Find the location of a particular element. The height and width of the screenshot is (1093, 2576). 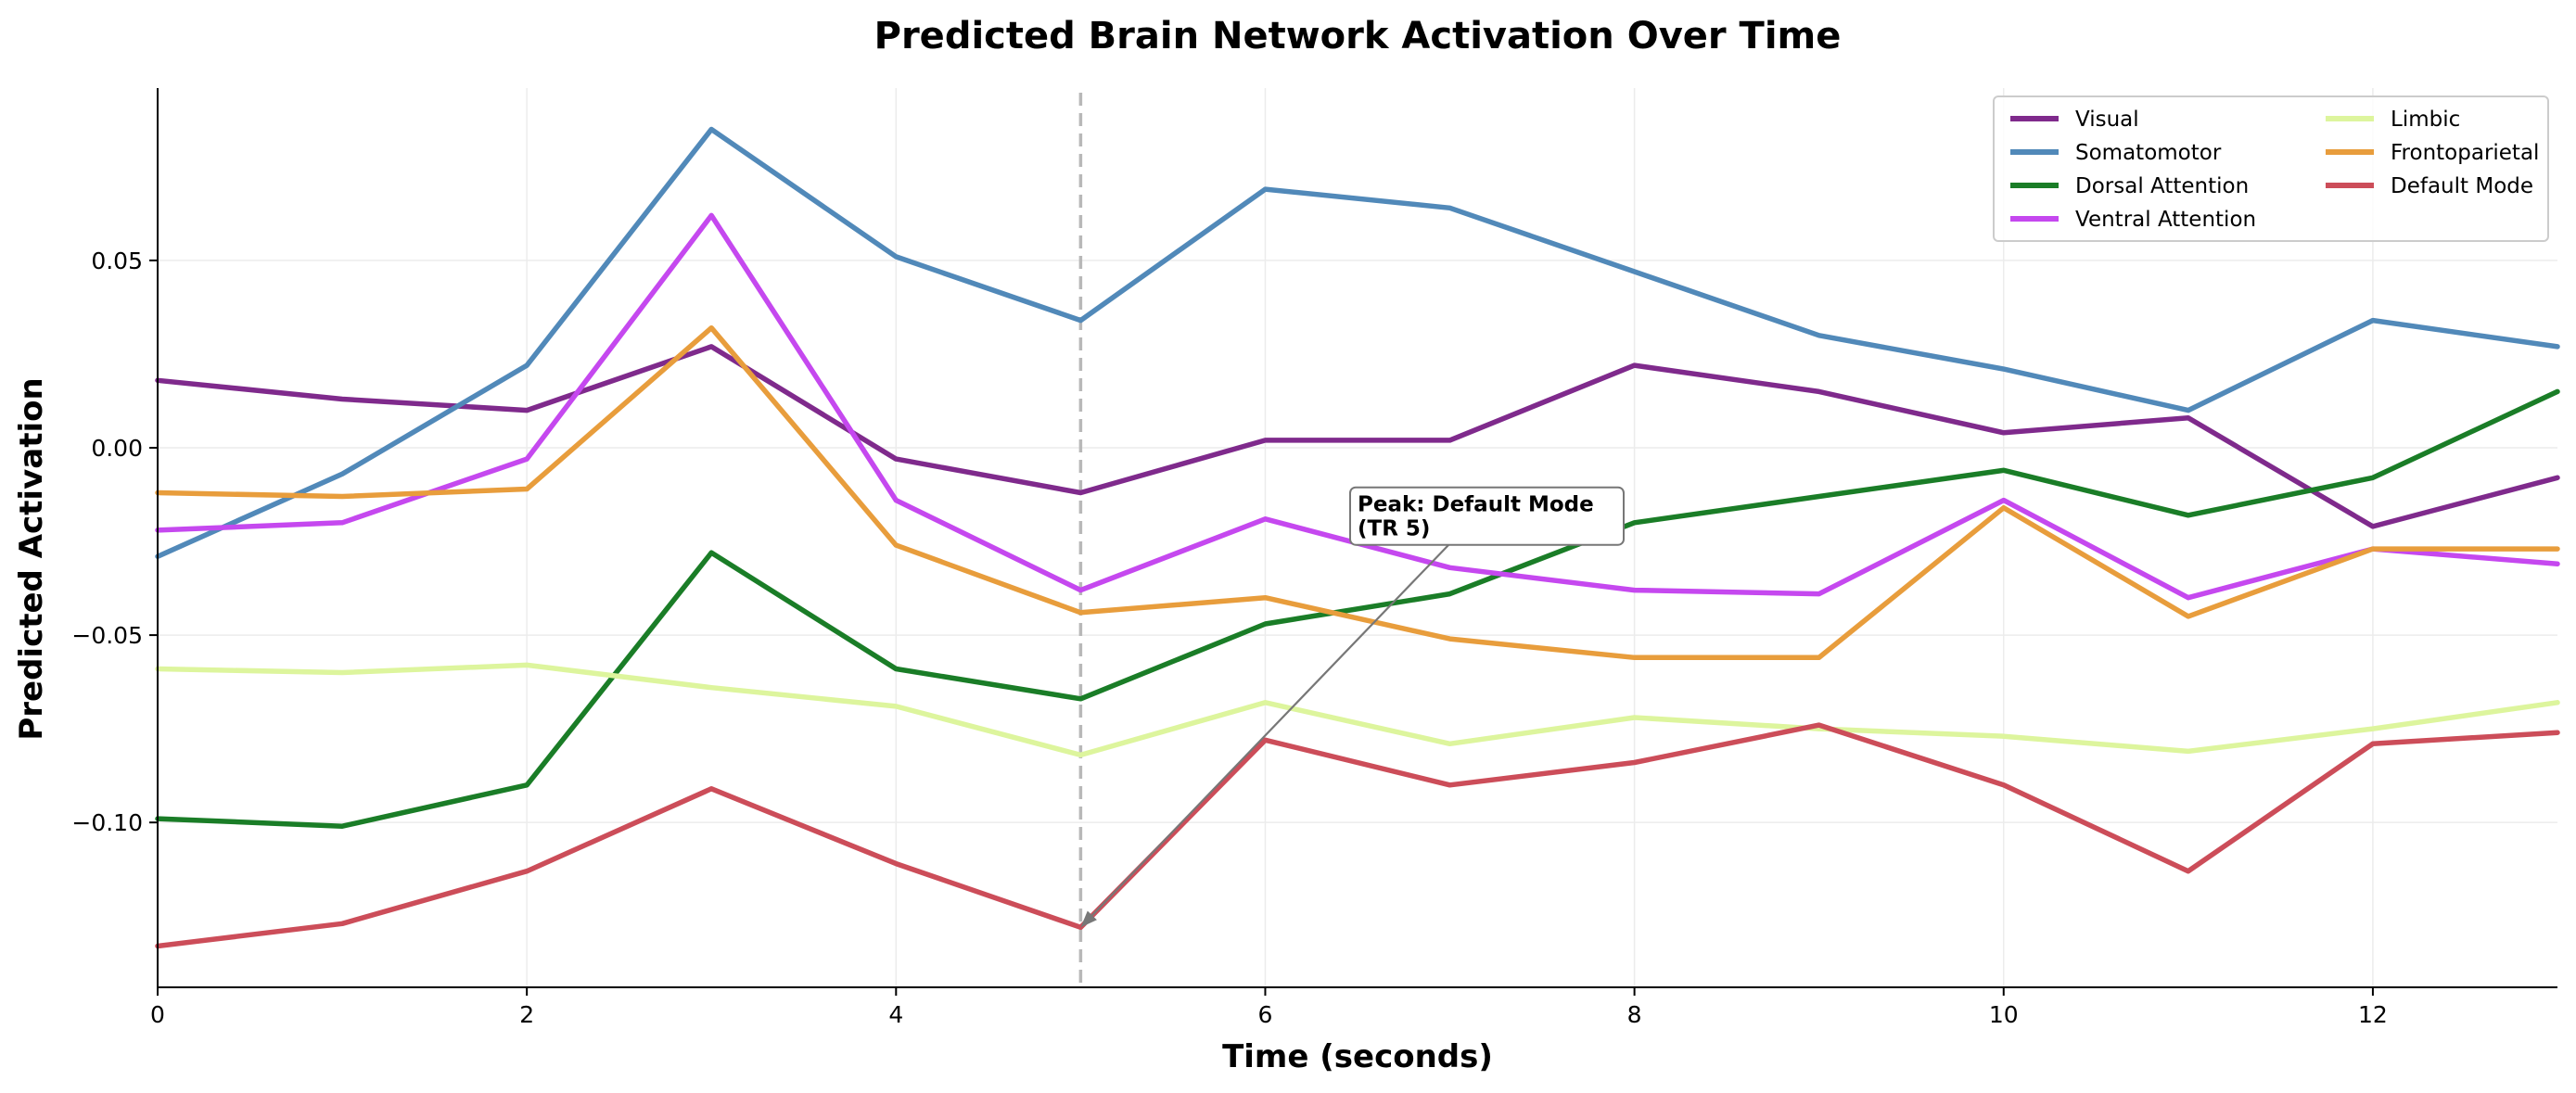

x-tick-label: 12 is located at coordinates (2373, 1014).